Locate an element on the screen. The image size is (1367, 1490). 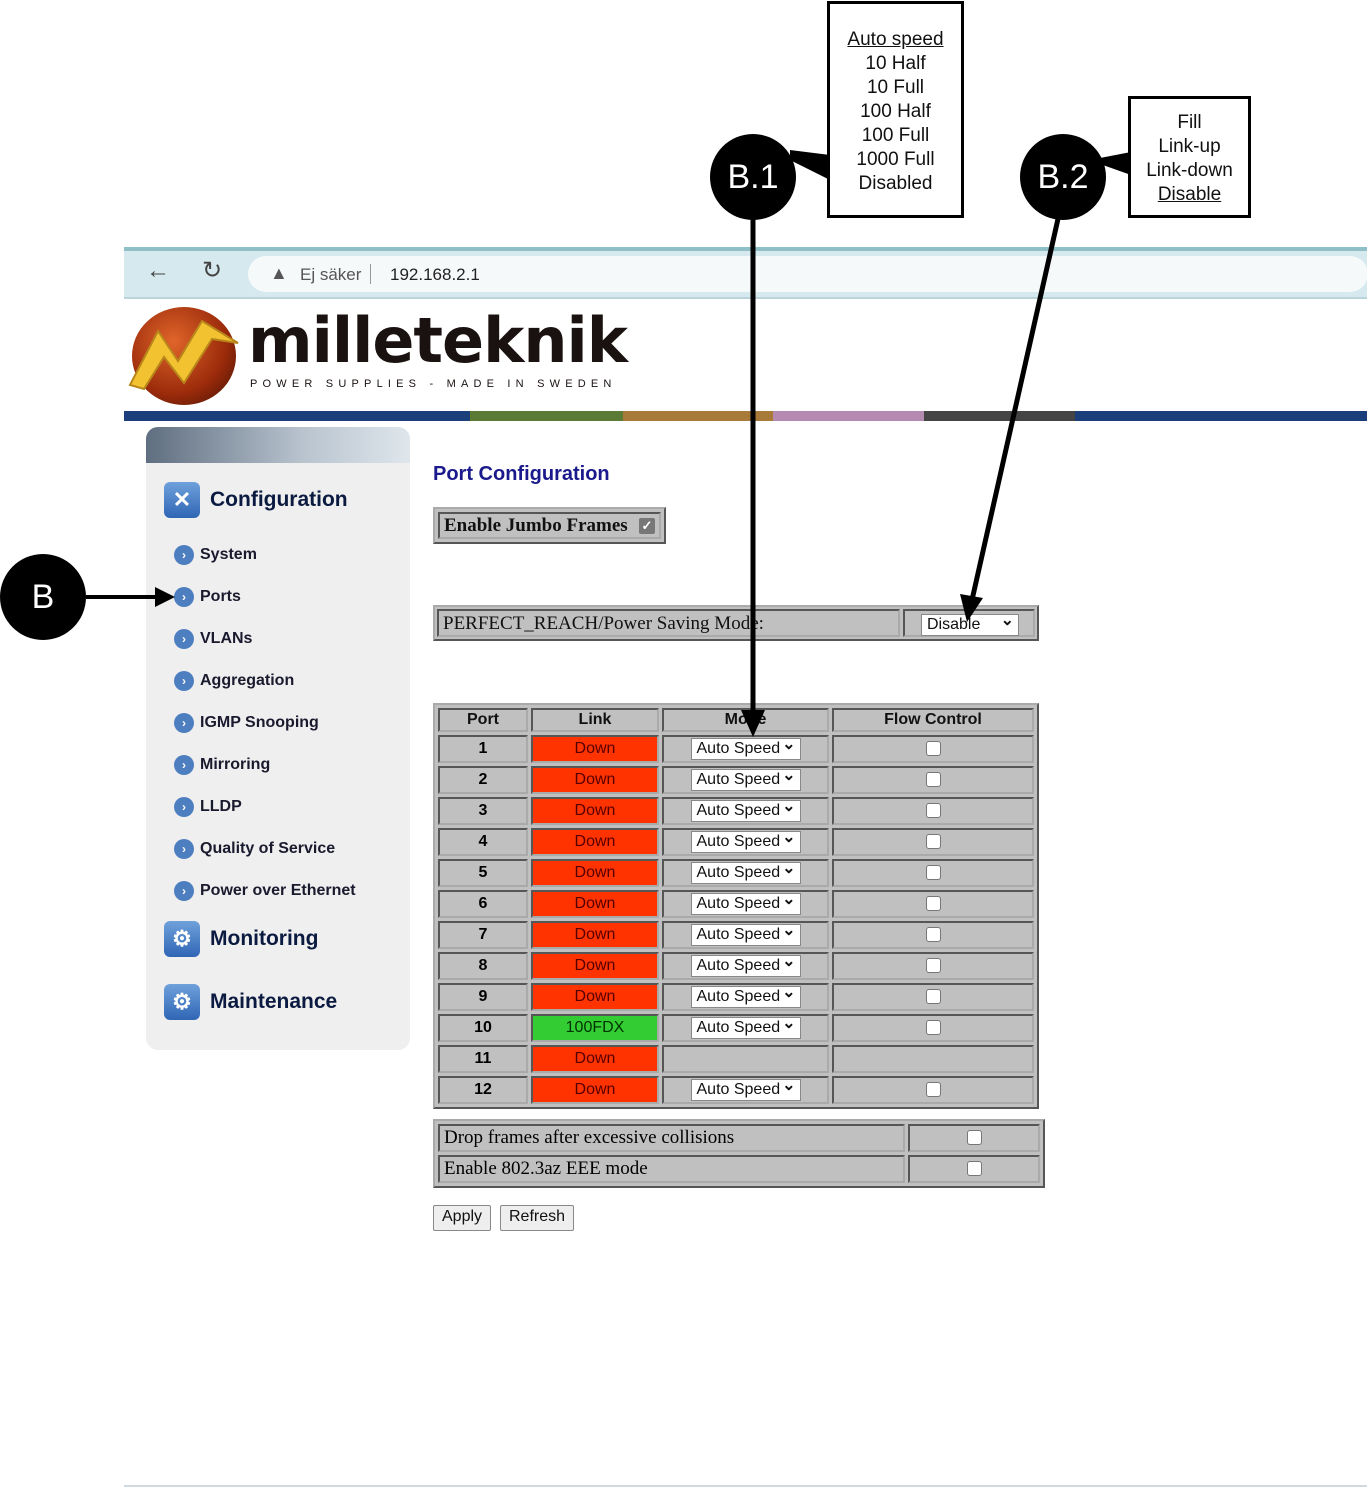
jumbo-frames-label: Enable Jumbo Frames is located at coordinates (536, 525).